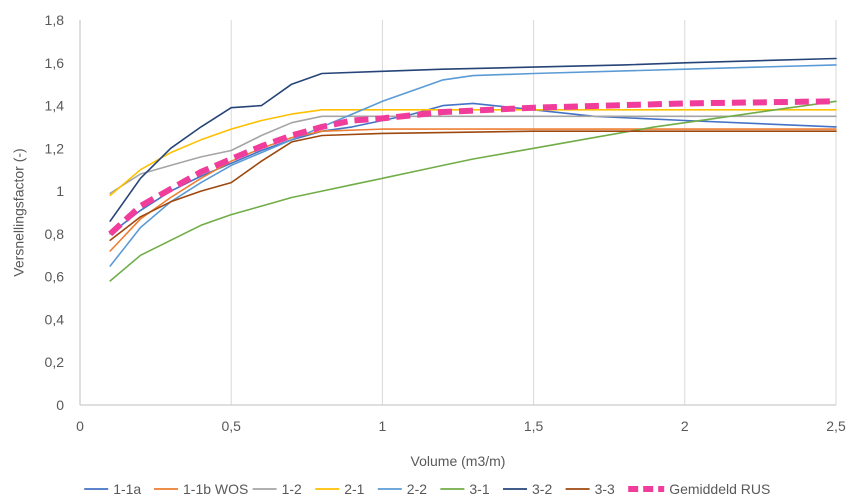  I want to click on x-tick-label: 1,5, so click(534, 426).